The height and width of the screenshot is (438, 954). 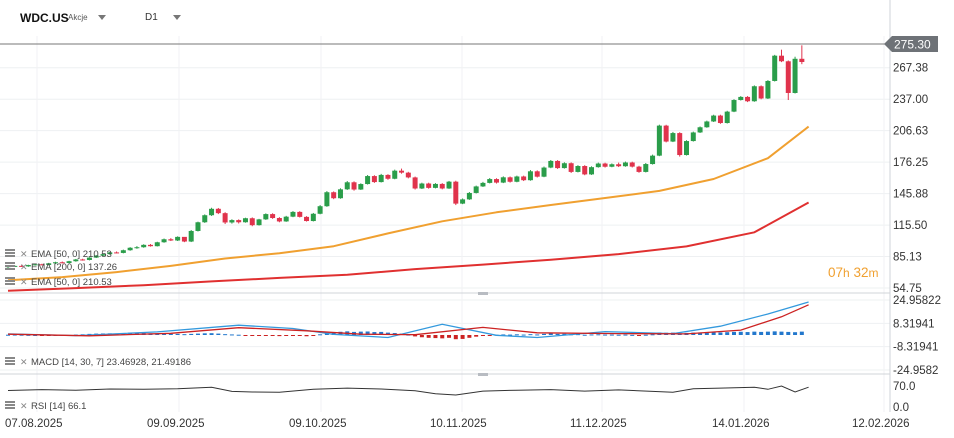 I want to click on macd-signal-line, so click(x=408, y=320).